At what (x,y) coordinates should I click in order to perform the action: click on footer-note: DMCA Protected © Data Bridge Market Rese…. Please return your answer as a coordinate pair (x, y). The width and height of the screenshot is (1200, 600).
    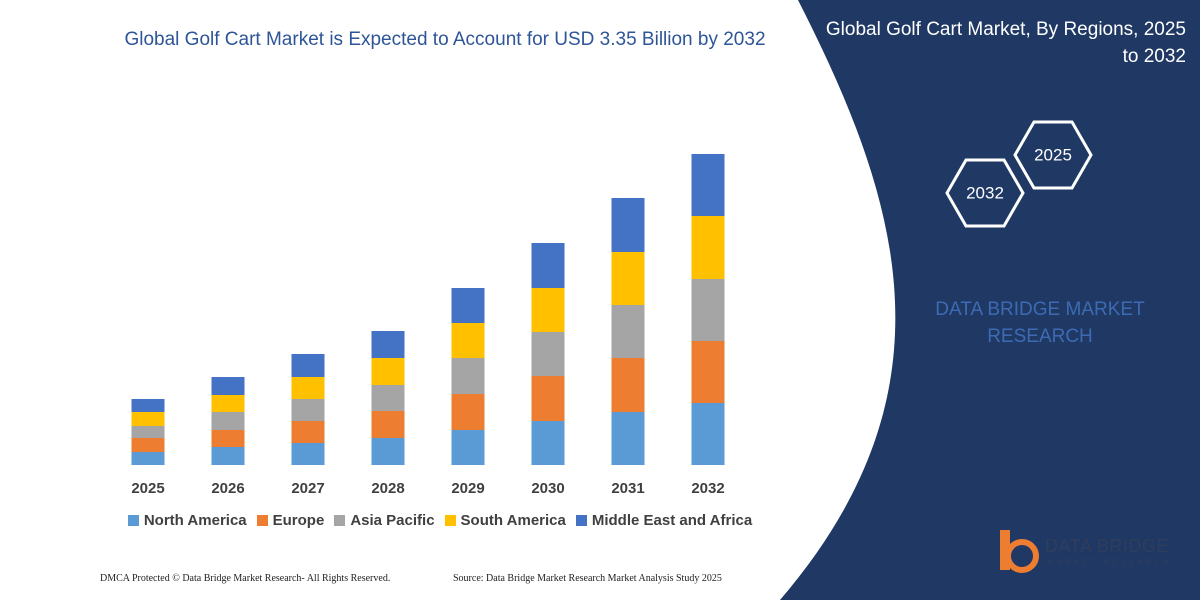
    Looking at the image, I should click on (245, 578).